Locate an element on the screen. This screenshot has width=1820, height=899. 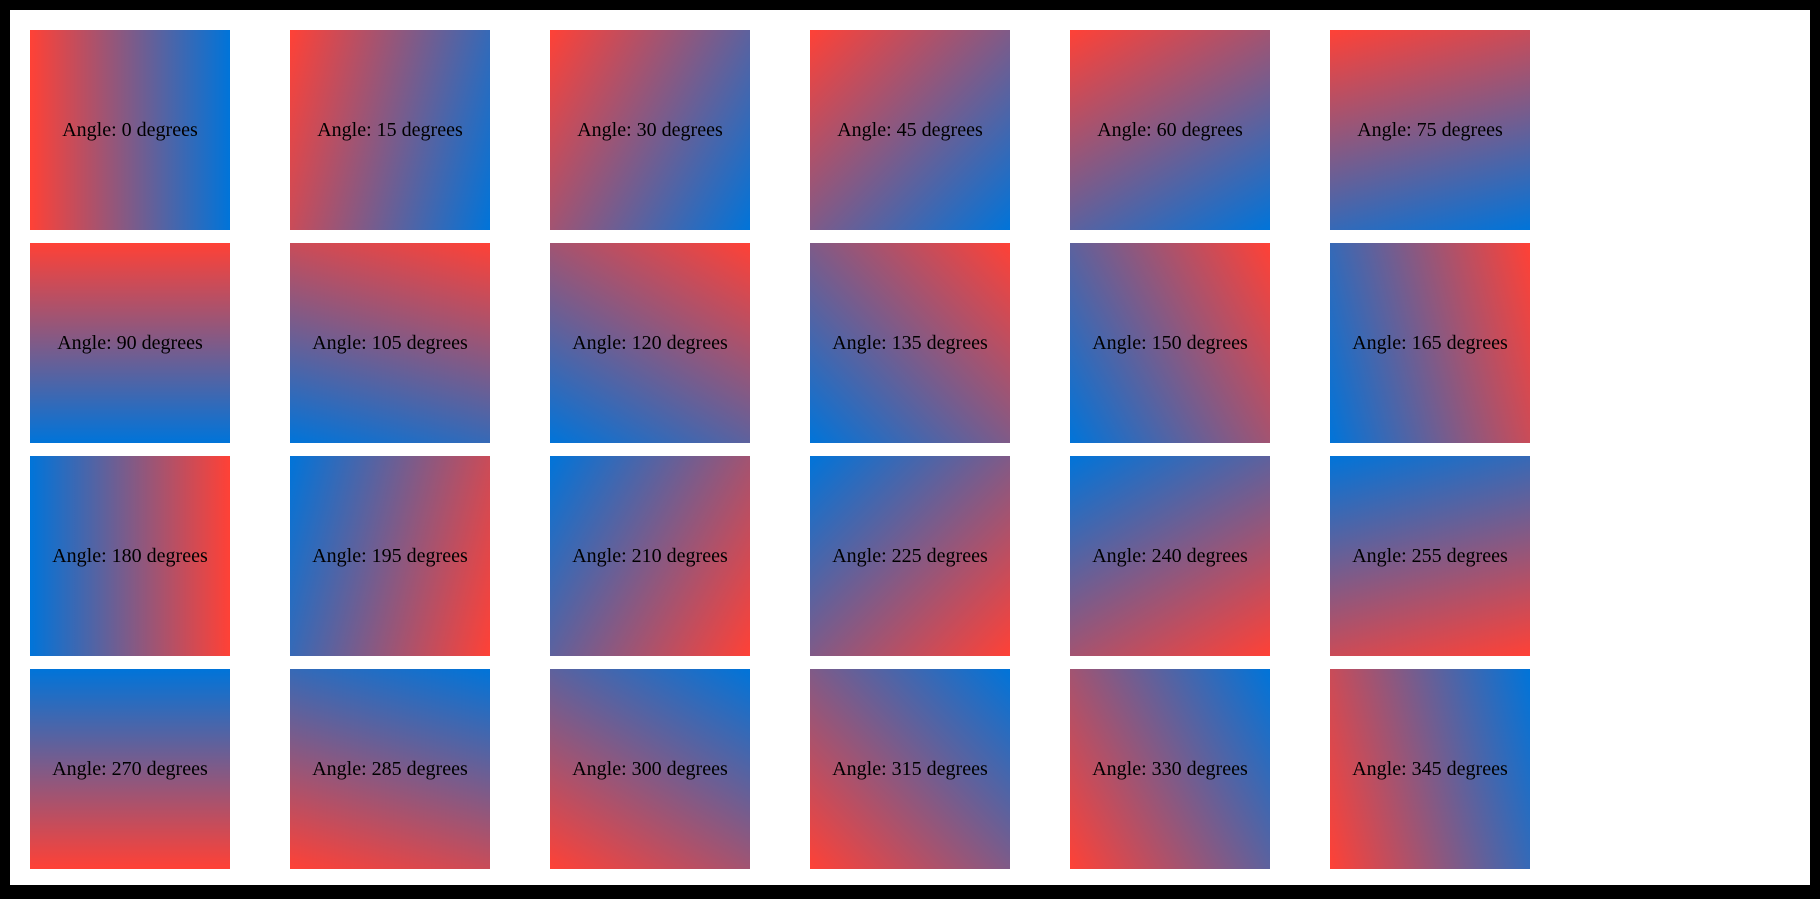
gradient-tile: Angle: 225 degrees is located at coordinates (910, 556).